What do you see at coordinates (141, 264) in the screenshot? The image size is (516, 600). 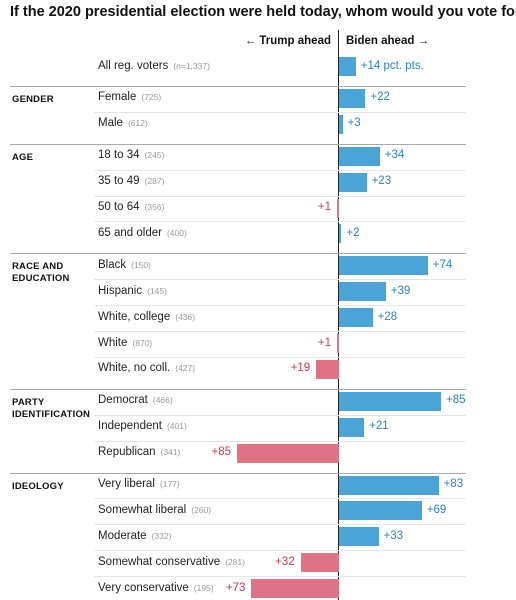 I see `sample-size: (150)` at bounding box center [141, 264].